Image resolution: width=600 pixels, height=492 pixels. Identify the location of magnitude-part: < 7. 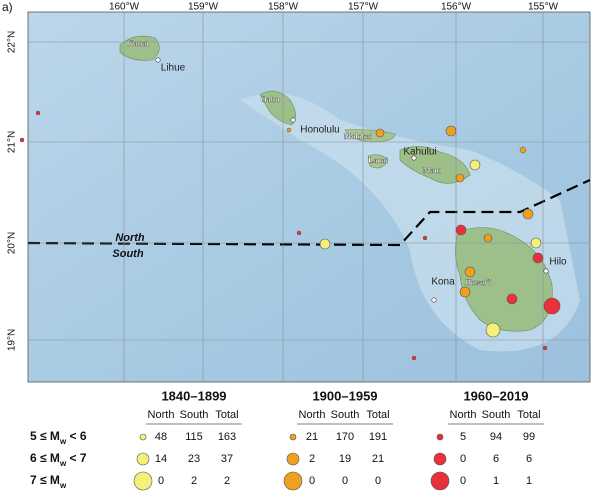
(76, 458).